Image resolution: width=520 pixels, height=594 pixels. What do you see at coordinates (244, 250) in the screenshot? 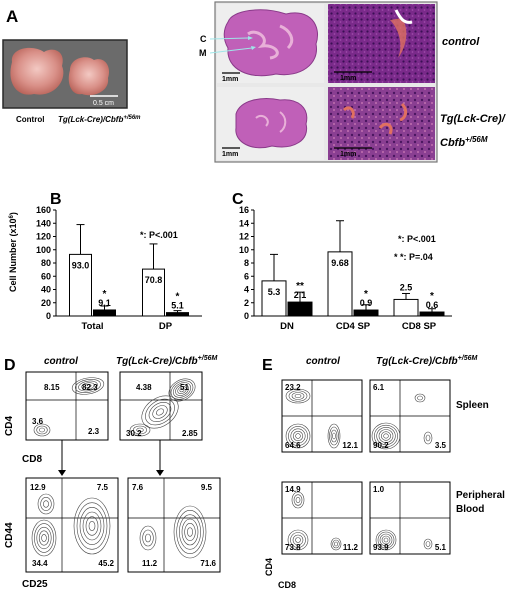
I see `y-tick-label: 10` at bounding box center [244, 250].